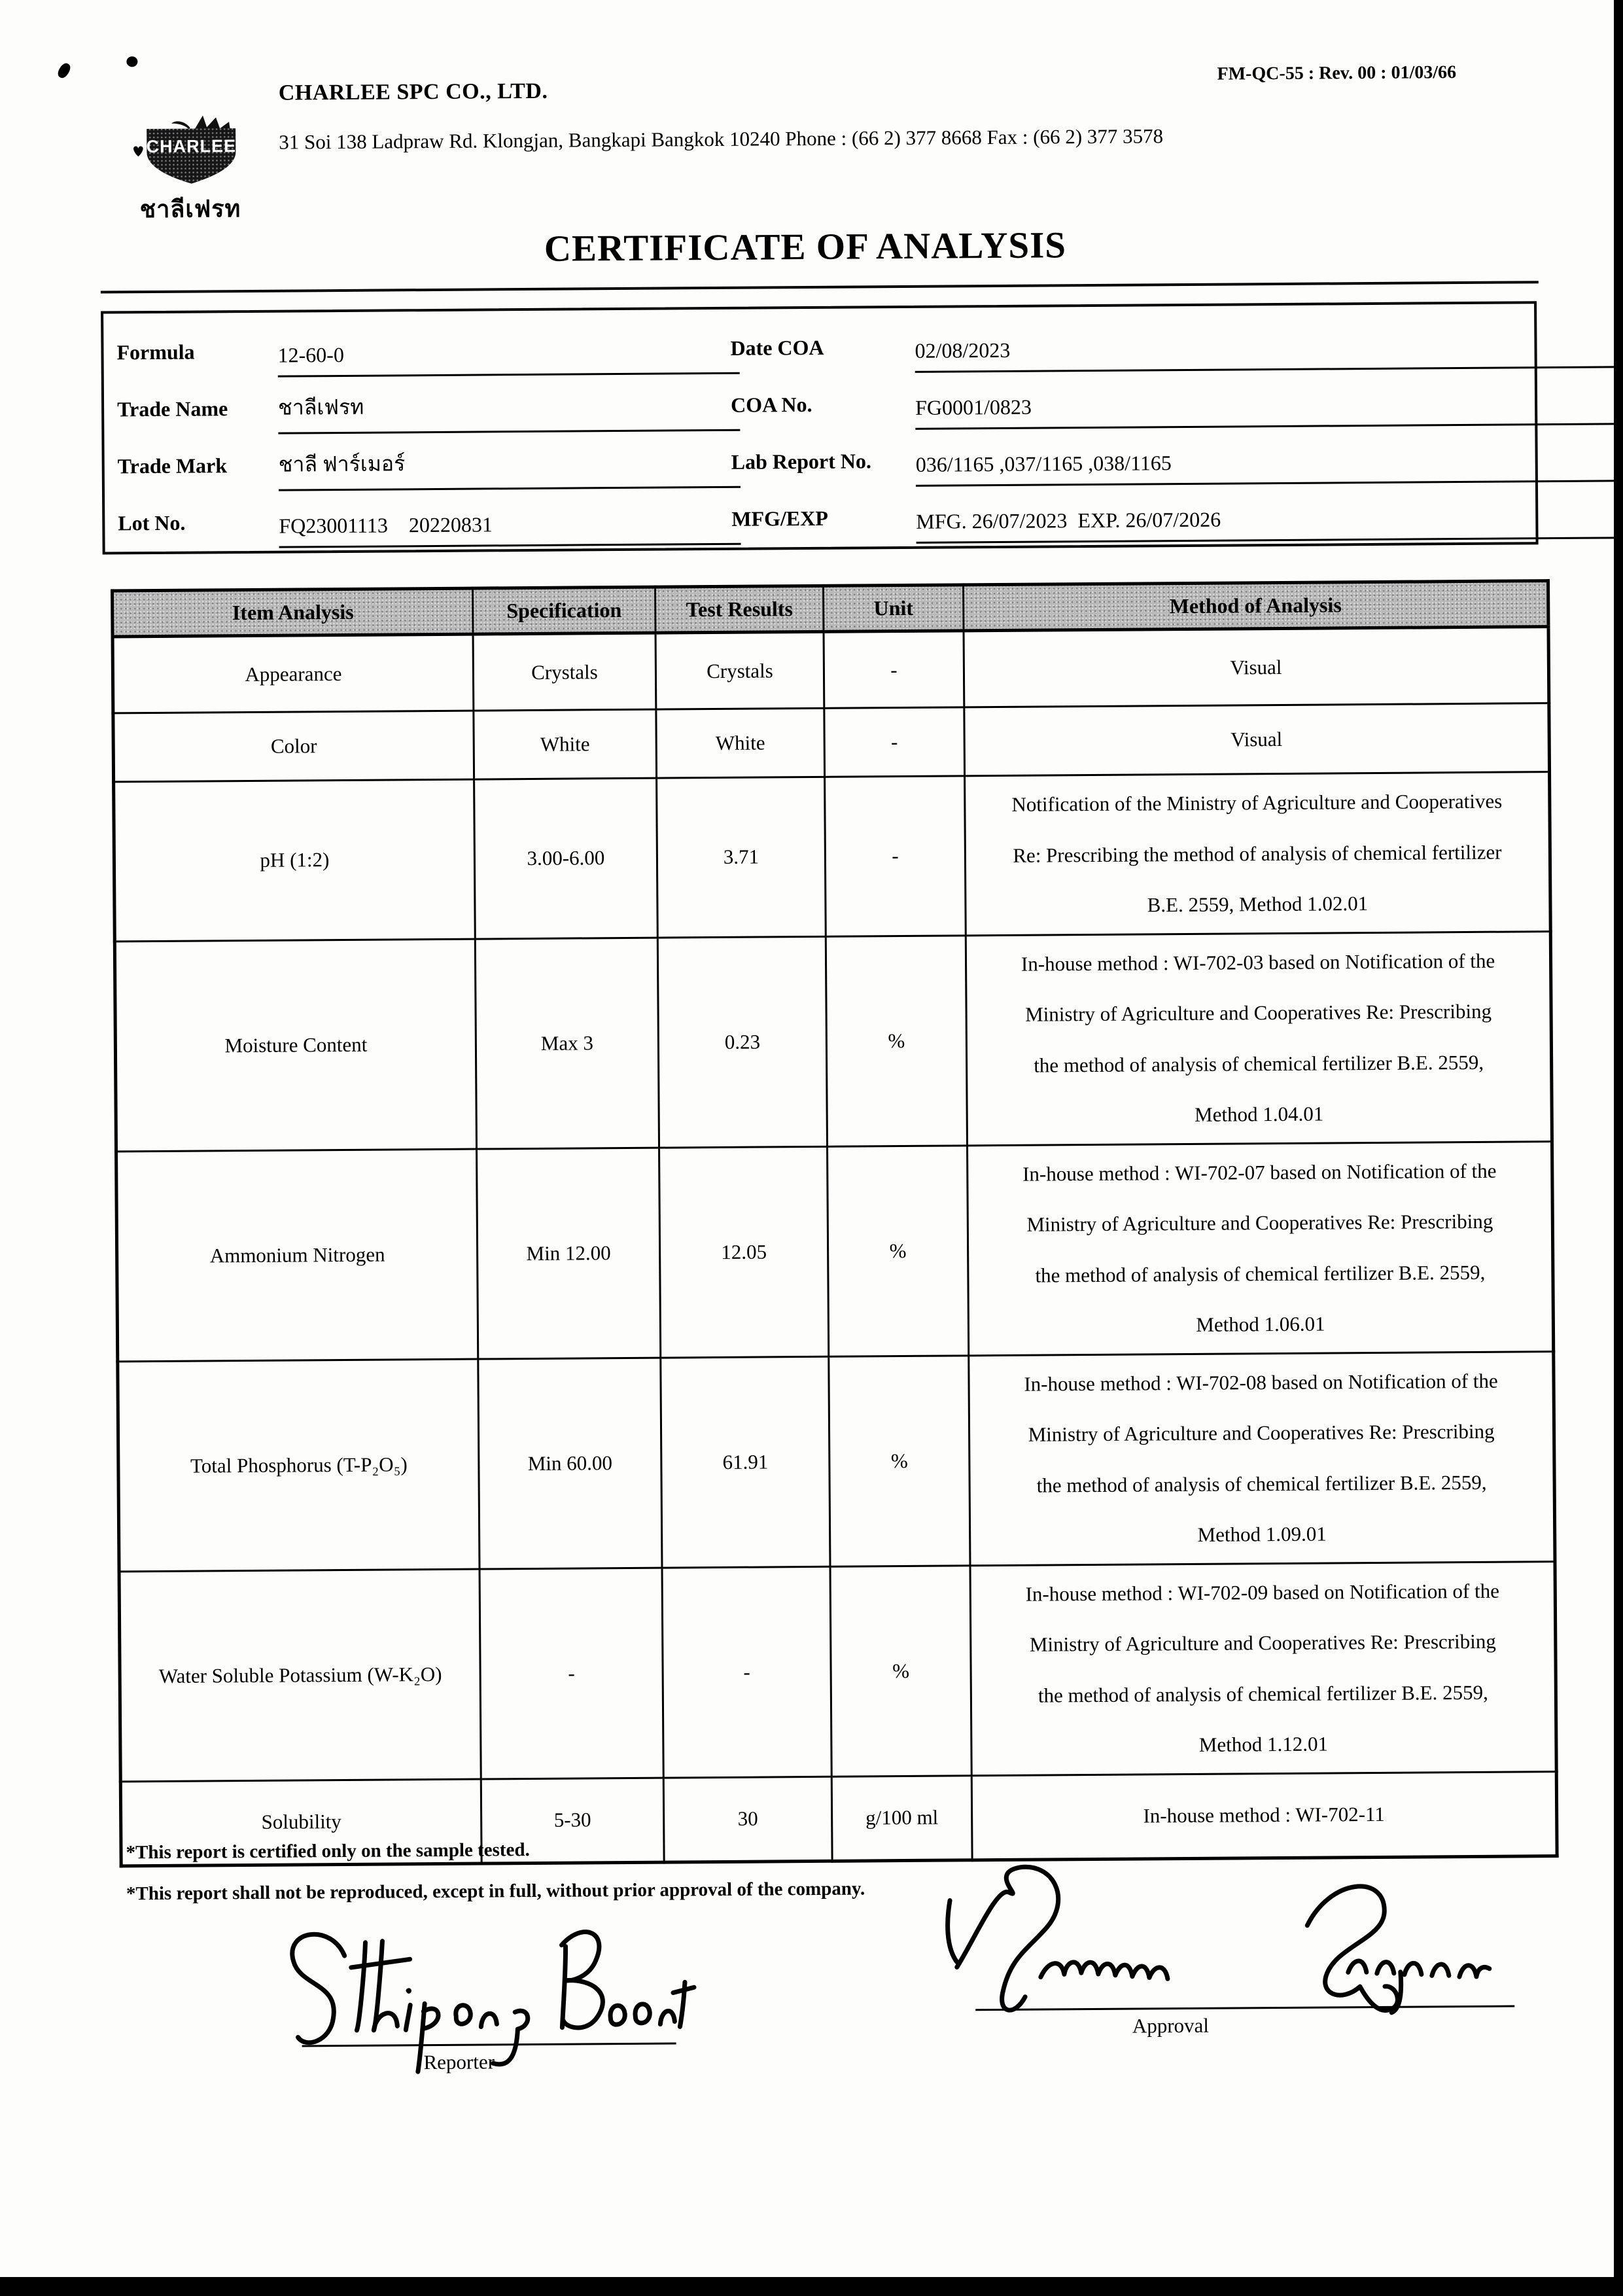  Describe the element at coordinates (740, 609) in the screenshot. I see `header-cell-test-results: Test Results` at that location.